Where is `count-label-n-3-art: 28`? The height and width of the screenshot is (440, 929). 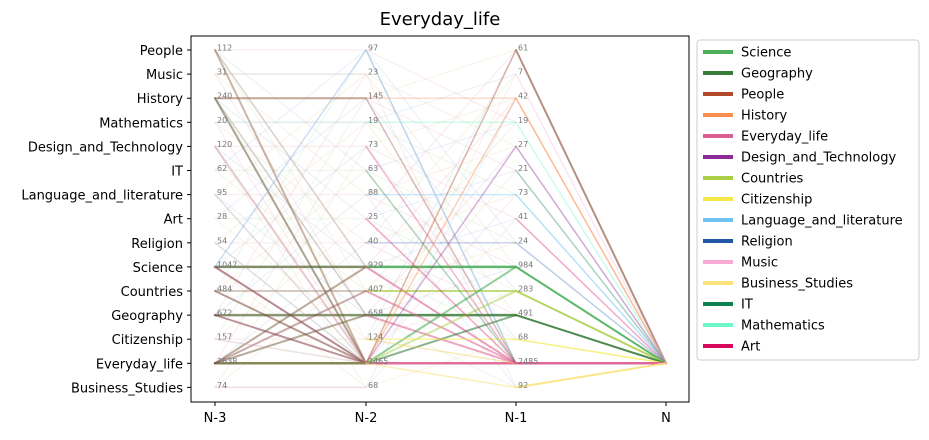
count-label-n-3-art: 28 is located at coordinates (222, 216).